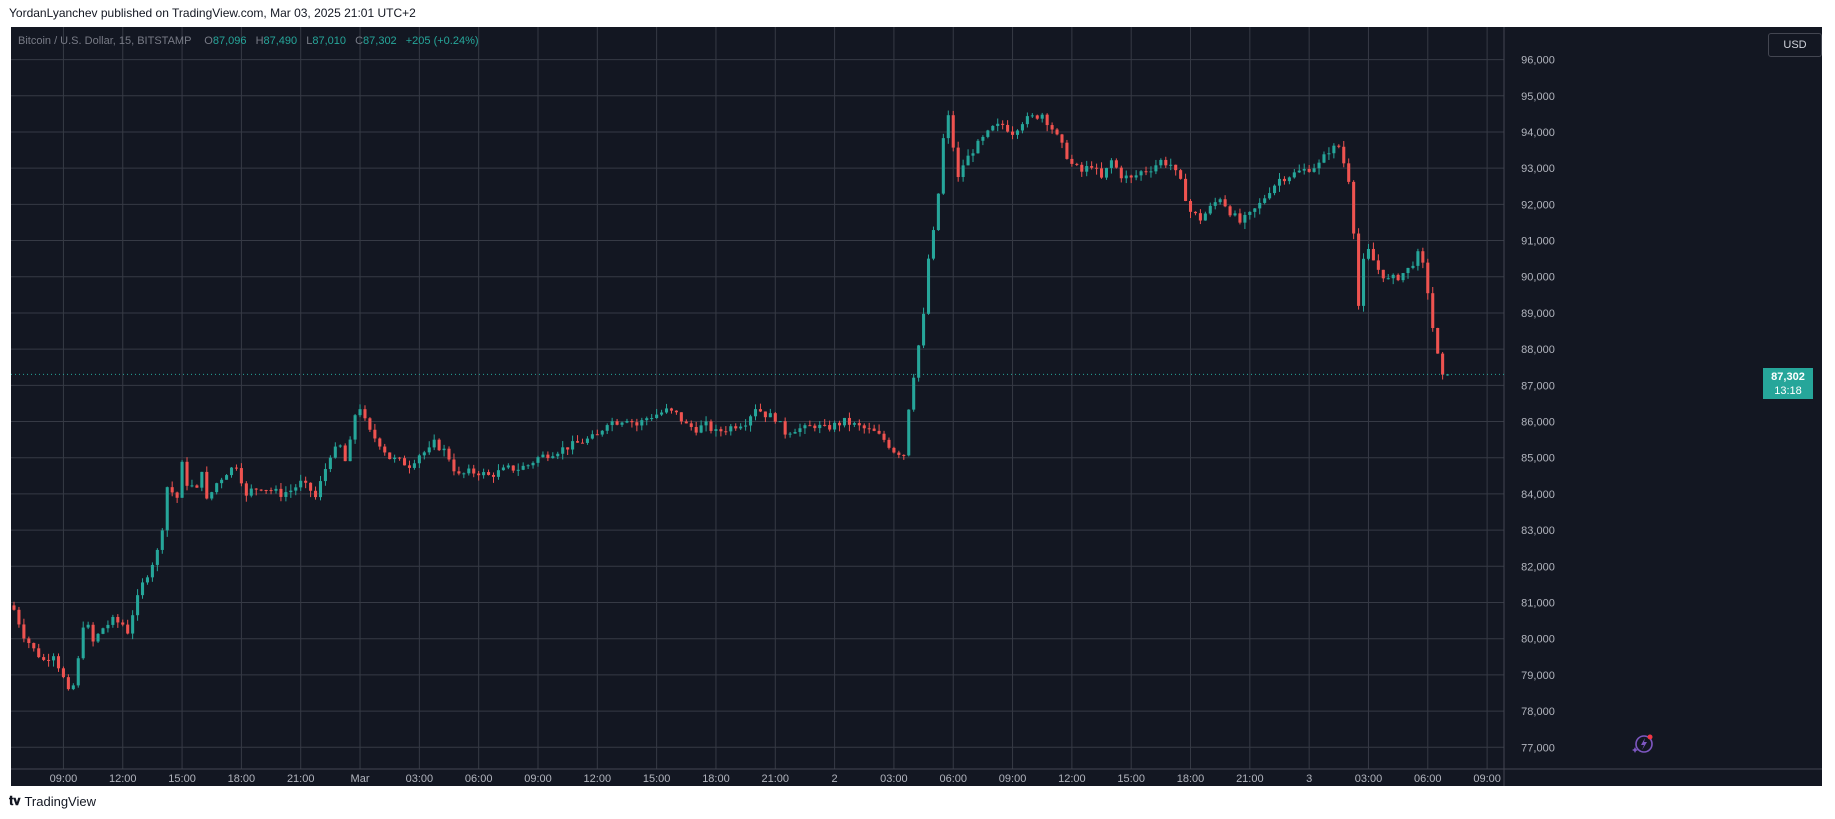  What do you see at coordinates (1538, 314) in the screenshot?
I see `y-tick-label: 89,000` at bounding box center [1538, 314].